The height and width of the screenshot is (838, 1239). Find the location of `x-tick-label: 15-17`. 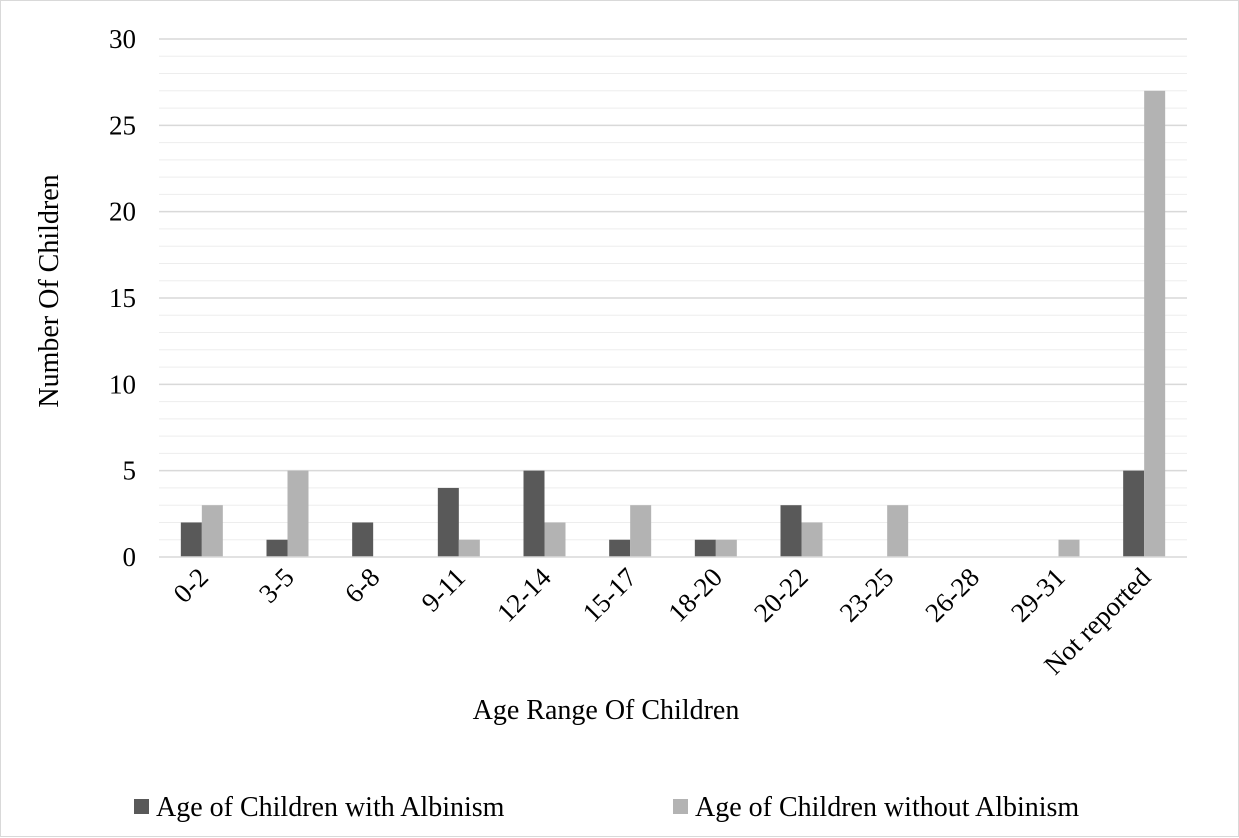

x-tick-label: 15-17 is located at coordinates (610, 595).